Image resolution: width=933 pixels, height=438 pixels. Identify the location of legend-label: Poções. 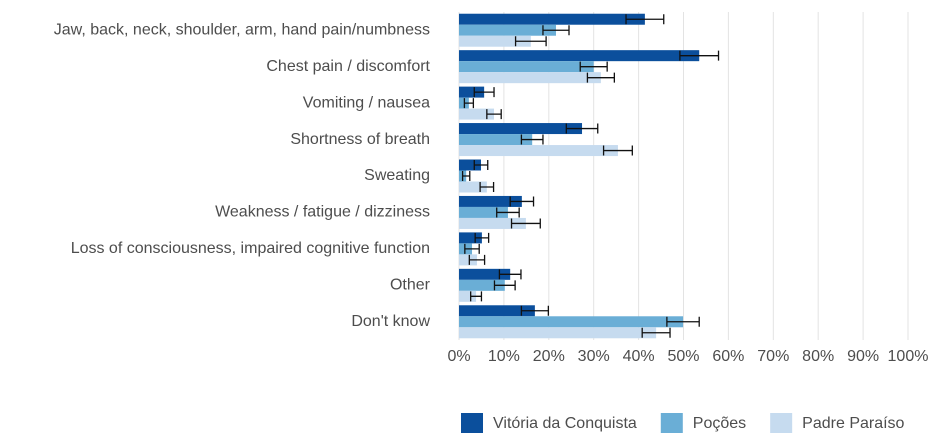
(719, 423).